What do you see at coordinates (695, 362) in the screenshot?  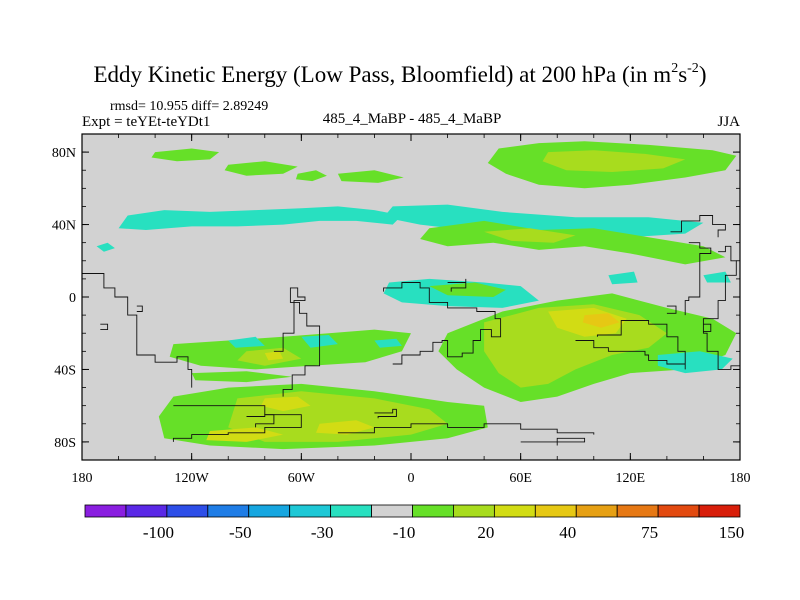 I see `region-indian-ocean-cyan` at bounding box center [695, 362].